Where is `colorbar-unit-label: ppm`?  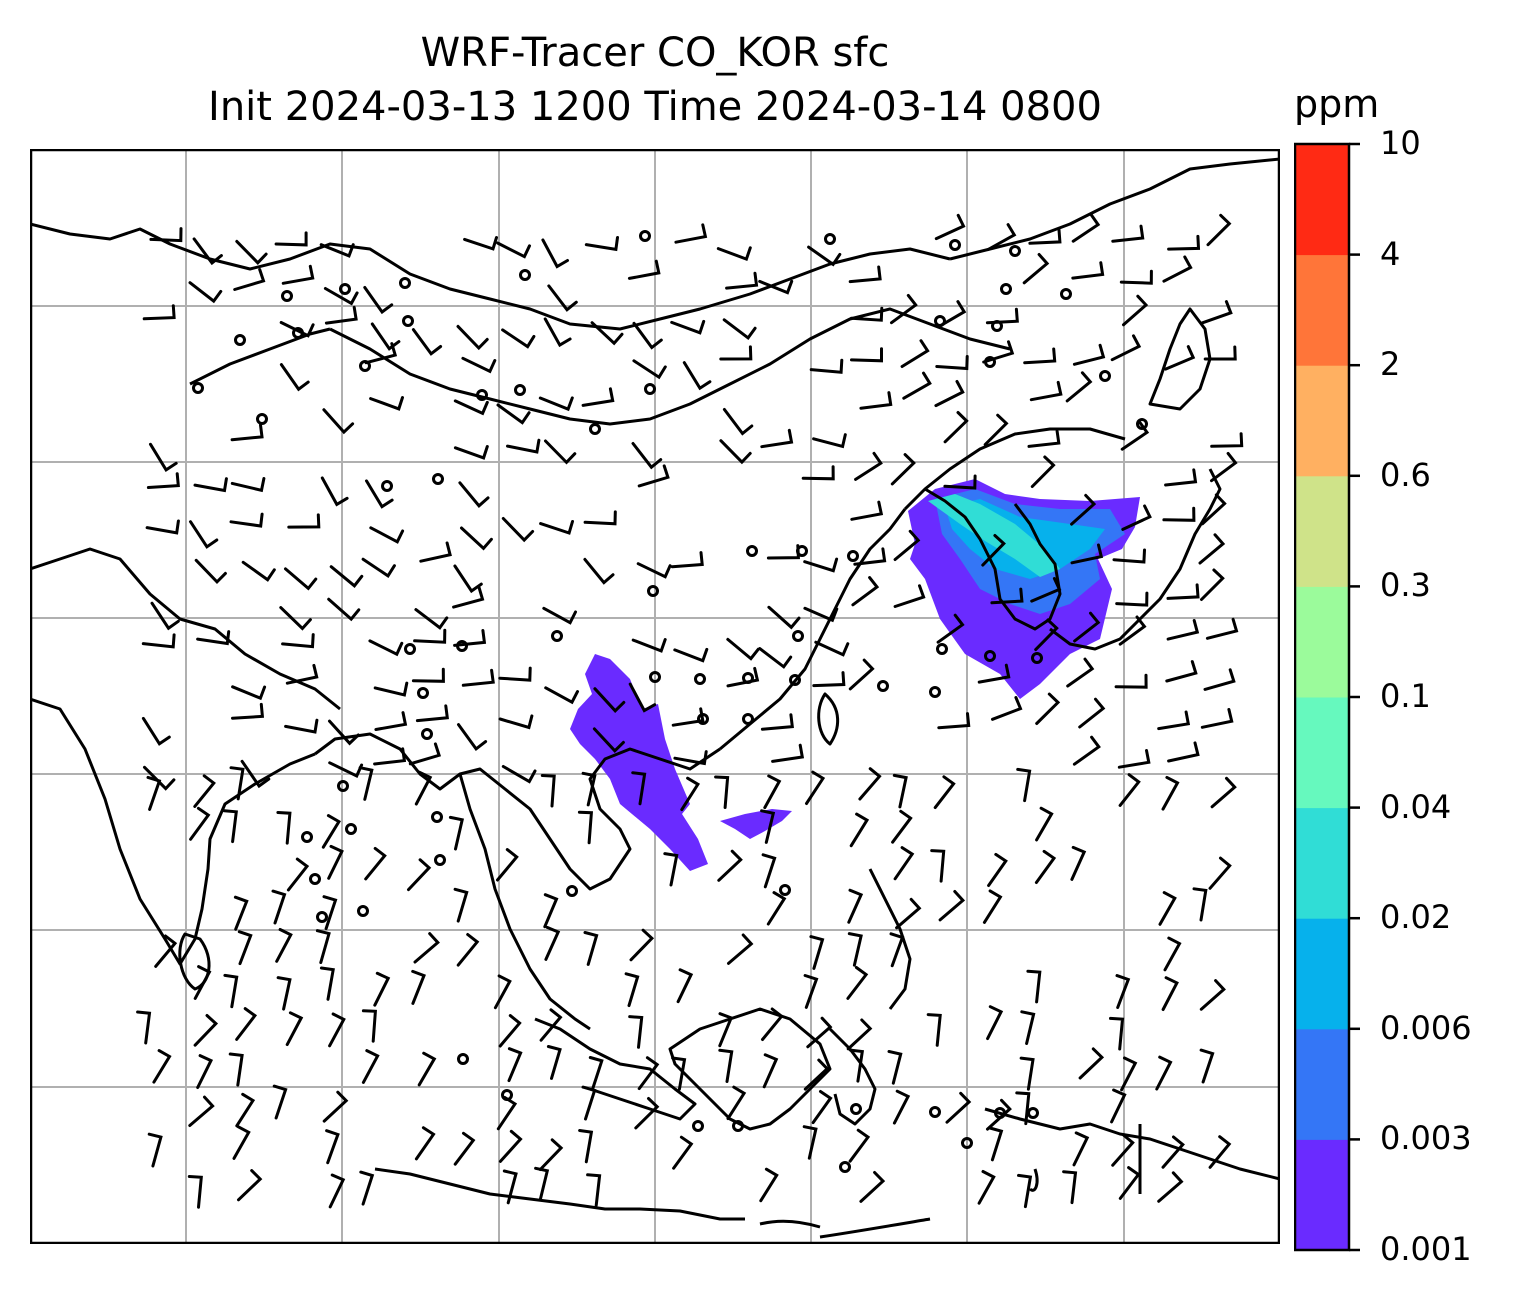
colorbar-unit-label: ppm is located at coordinates (1337, 104).